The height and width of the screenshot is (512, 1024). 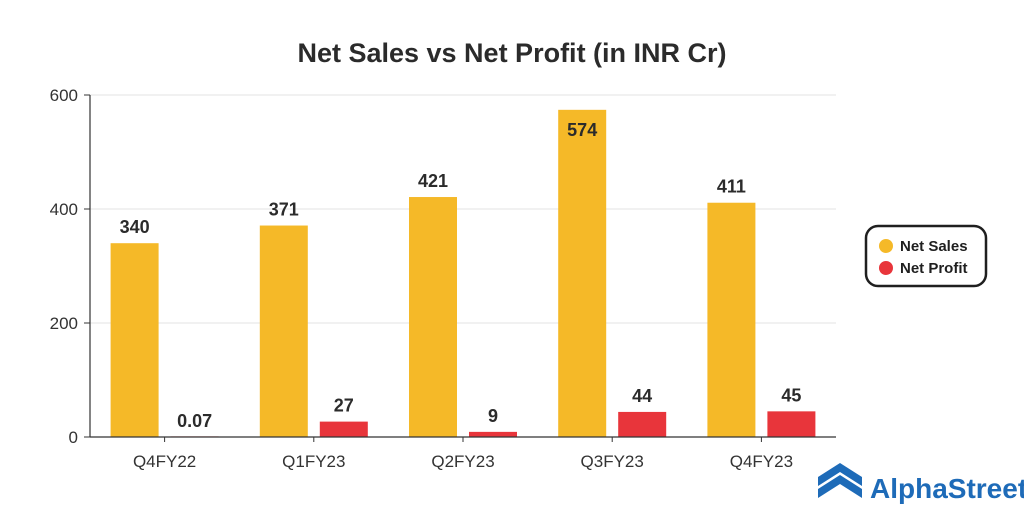 What do you see at coordinates (64, 95) in the screenshot?
I see `y-tick-label: 600` at bounding box center [64, 95].